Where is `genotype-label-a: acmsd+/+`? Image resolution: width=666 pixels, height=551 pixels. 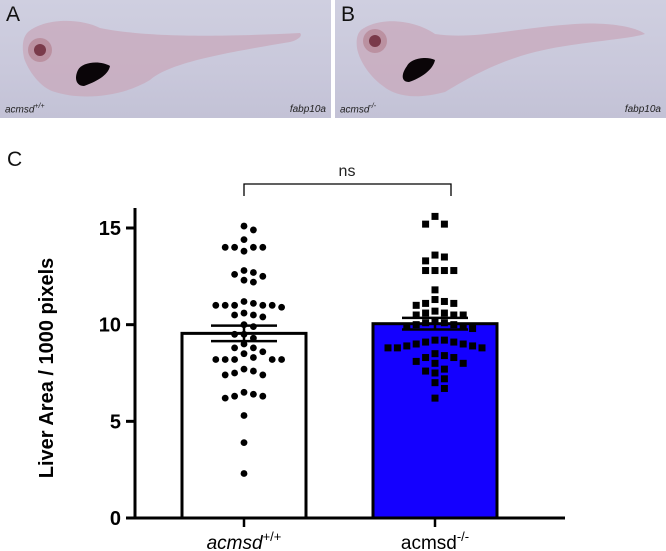
genotype-label-a: acmsd+/+ is located at coordinates (25, 109).